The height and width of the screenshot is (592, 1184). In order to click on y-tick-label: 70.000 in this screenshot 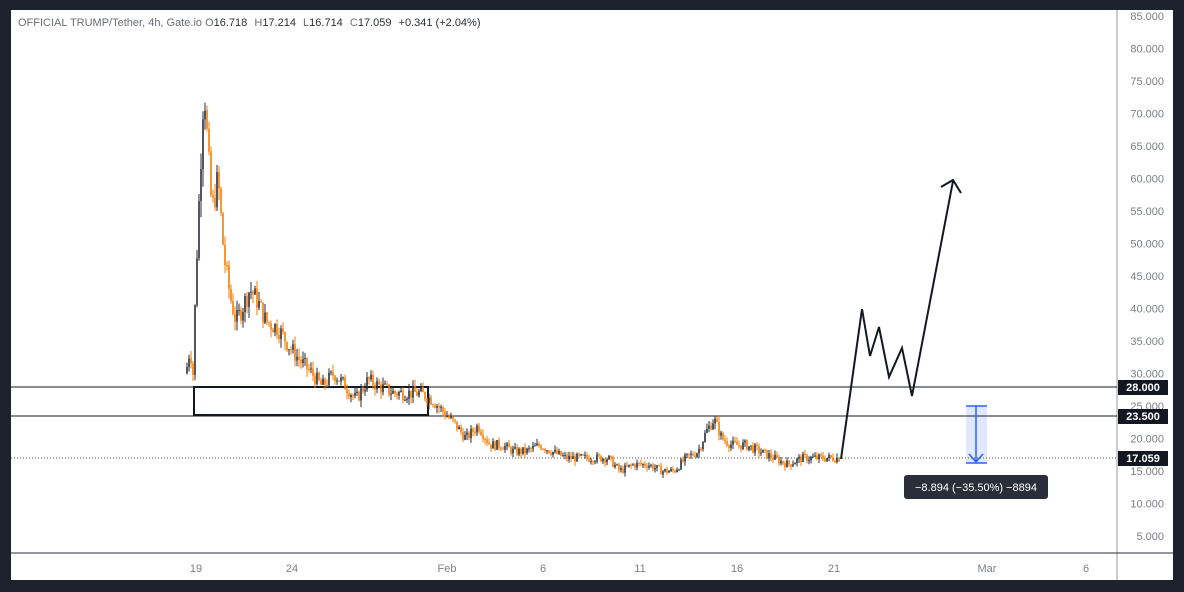, I will do `click(1147, 115)`.